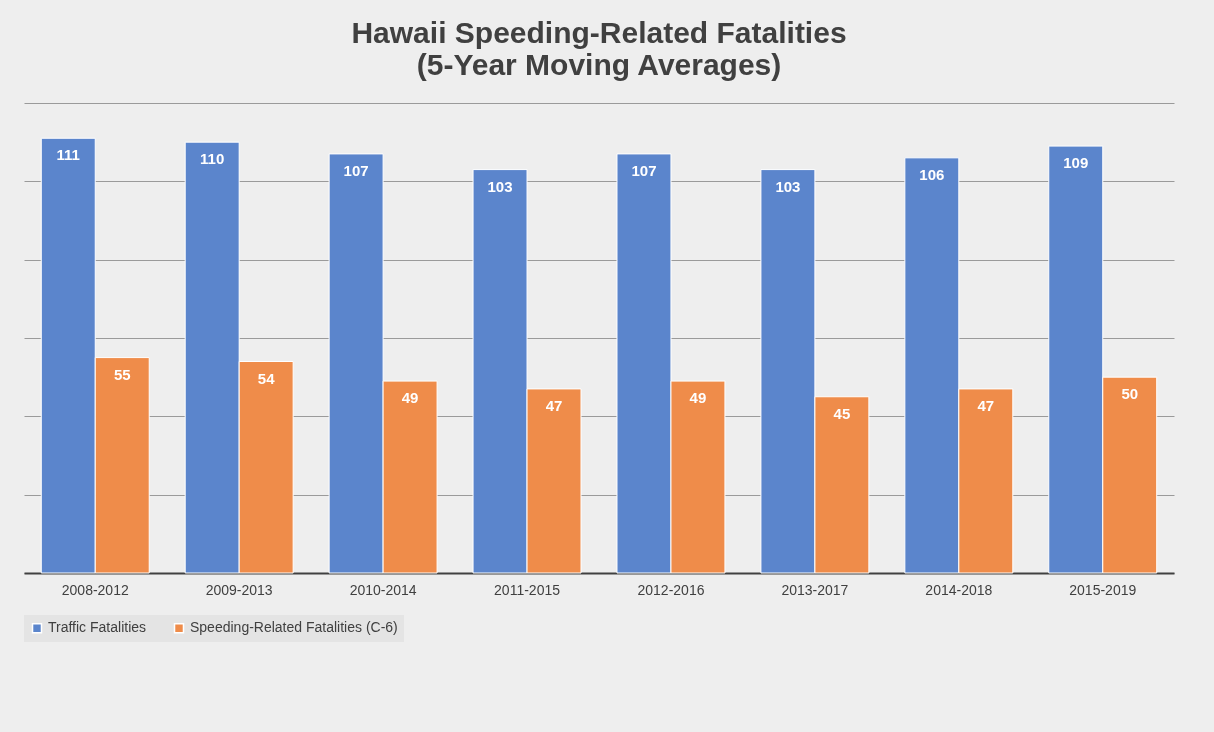 This screenshot has width=1214, height=732. Describe the element at coordinates (1076, 163) in the screenshot. I see `data-label: 109` at that location.